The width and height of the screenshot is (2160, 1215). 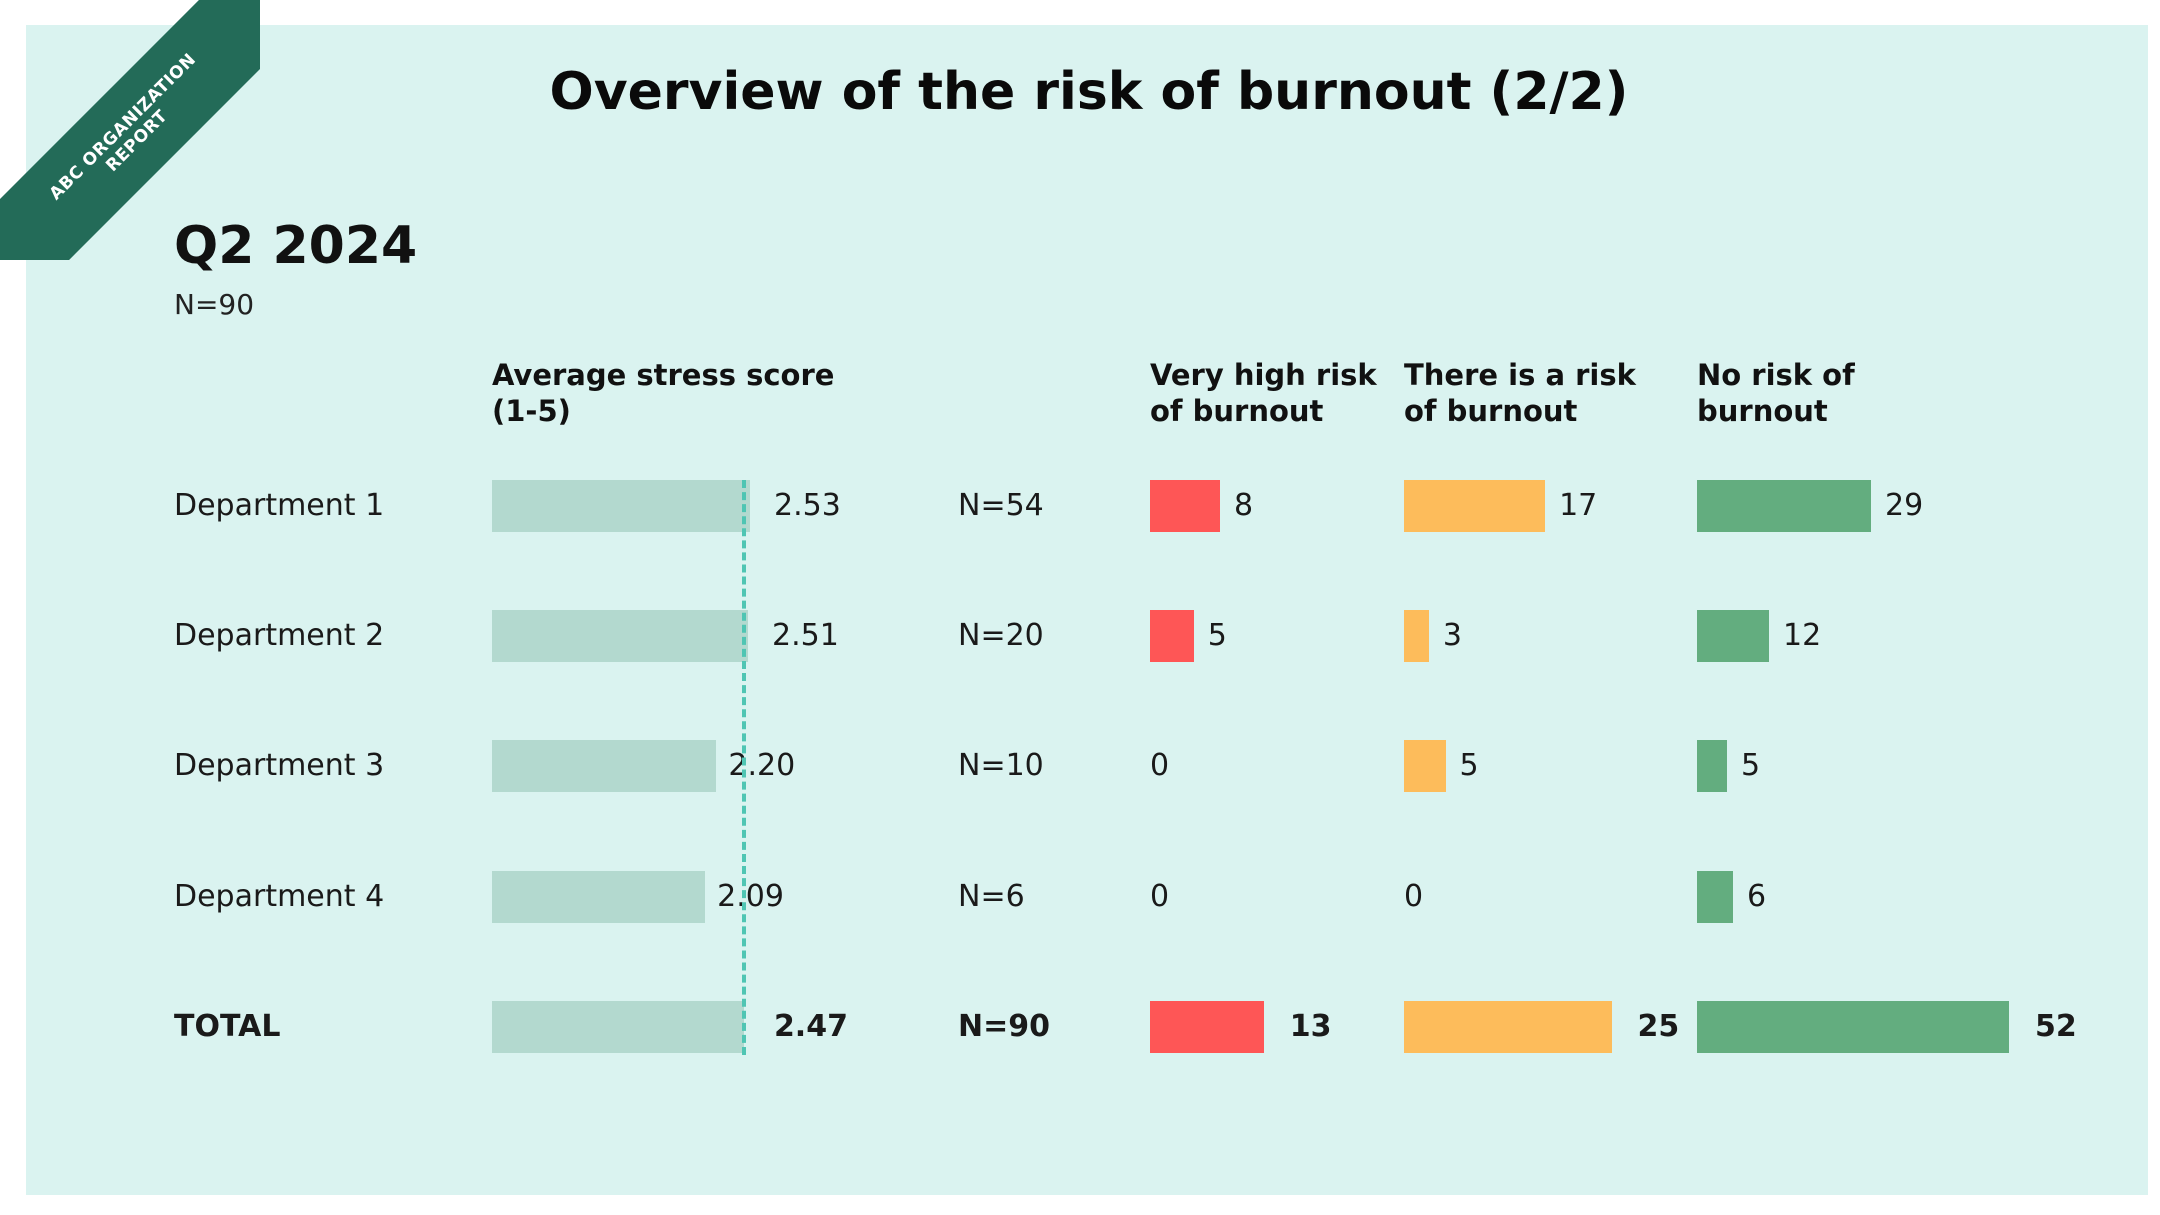 What do you see at coordinates (1520, 375) in the screenshot?
I see `header-risk-line-1: There is a risk` at bounding box center [1520, 375].